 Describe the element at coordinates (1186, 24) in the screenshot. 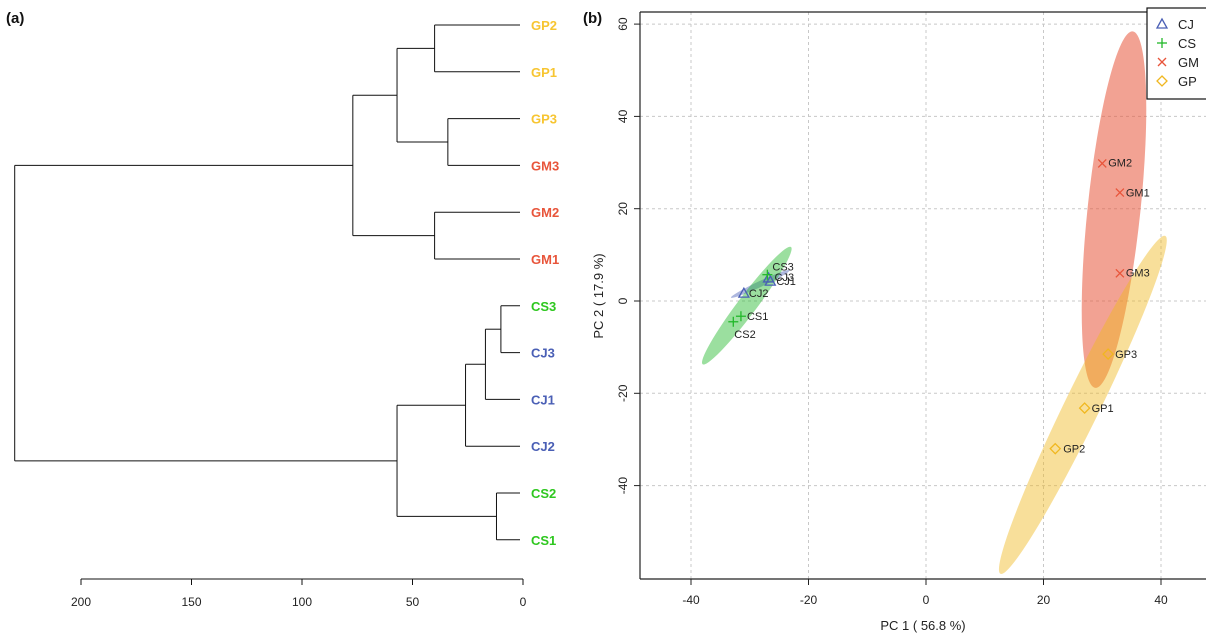

I see `legend-label-cj: CJ` at that location.